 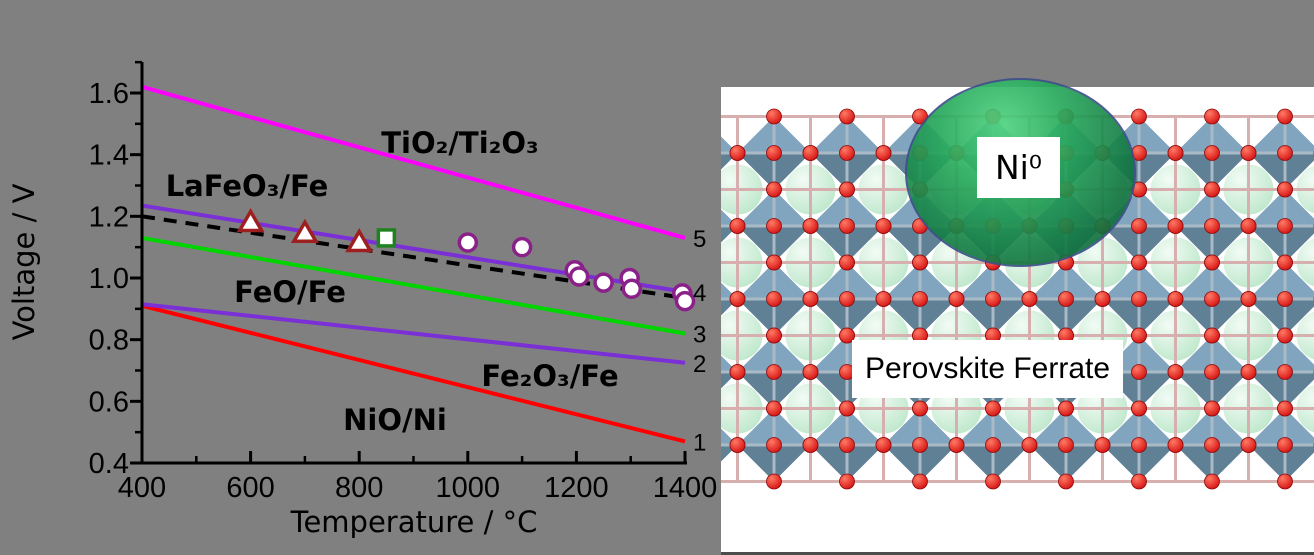 What do you see at coordinates (109, 464) in the screenshot?
I see `y-tick-label: 0.4` at bounding box center [109, 464].